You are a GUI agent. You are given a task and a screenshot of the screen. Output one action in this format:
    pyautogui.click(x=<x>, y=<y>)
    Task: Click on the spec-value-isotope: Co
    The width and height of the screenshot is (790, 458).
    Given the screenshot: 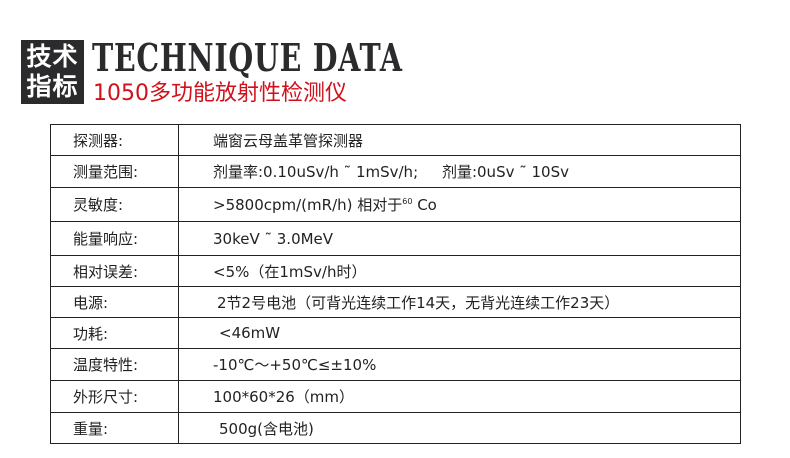 What is the action you would take?
    pyautogui.click(x=424, y=205)
    